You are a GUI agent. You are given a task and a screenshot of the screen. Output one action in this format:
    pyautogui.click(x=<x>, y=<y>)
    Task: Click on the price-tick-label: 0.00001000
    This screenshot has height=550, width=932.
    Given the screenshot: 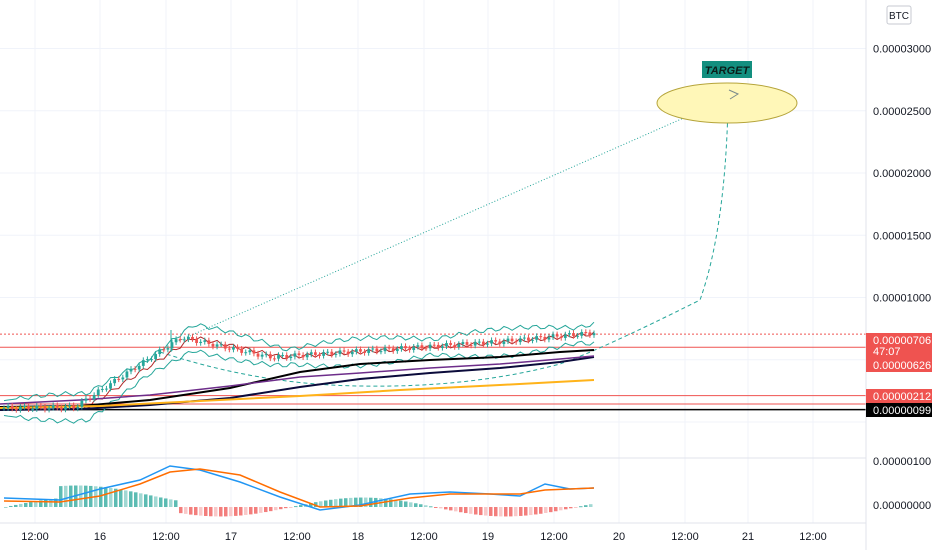 What is the action you would take?
    pyautogui.click(x=902, y=299)
    